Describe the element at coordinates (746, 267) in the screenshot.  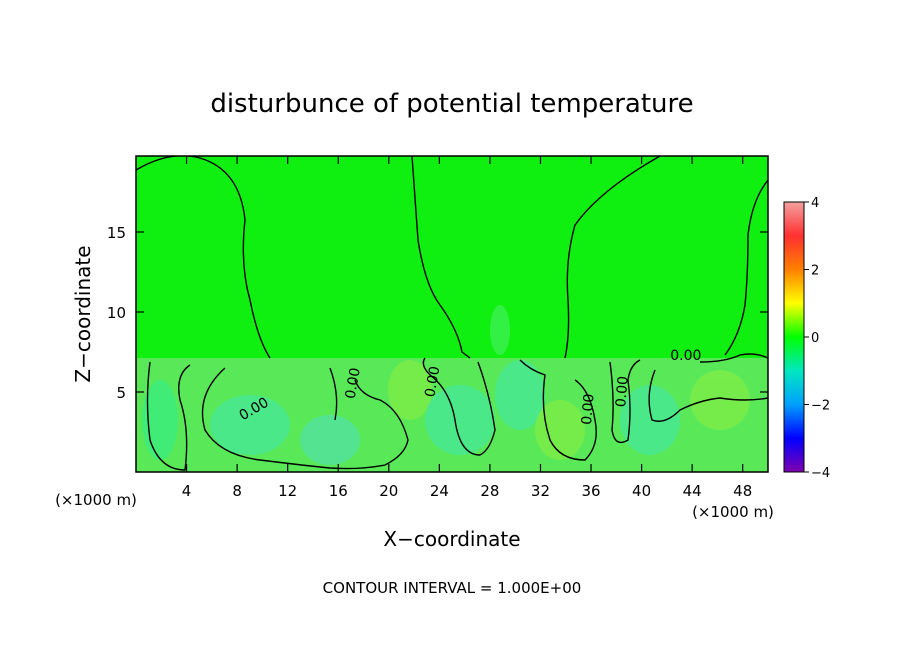
I see `contour-right-edge` at that location.